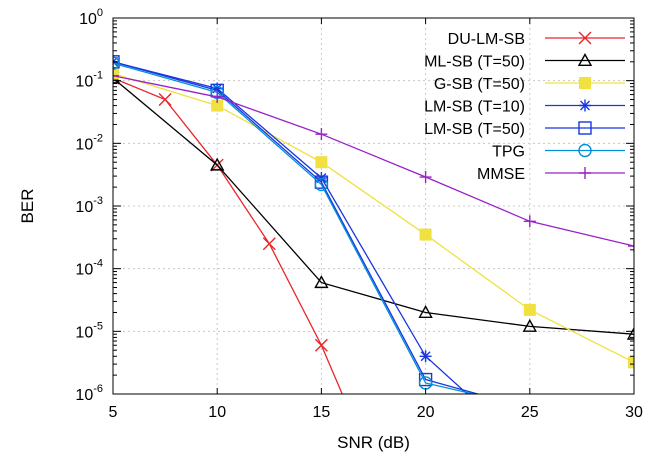 Image resolution: width=669 pixels, height=462 pixels. Describe the element at coordinates (551, 174) in the screenshot. I see `legend-item: MMSE` at that location.